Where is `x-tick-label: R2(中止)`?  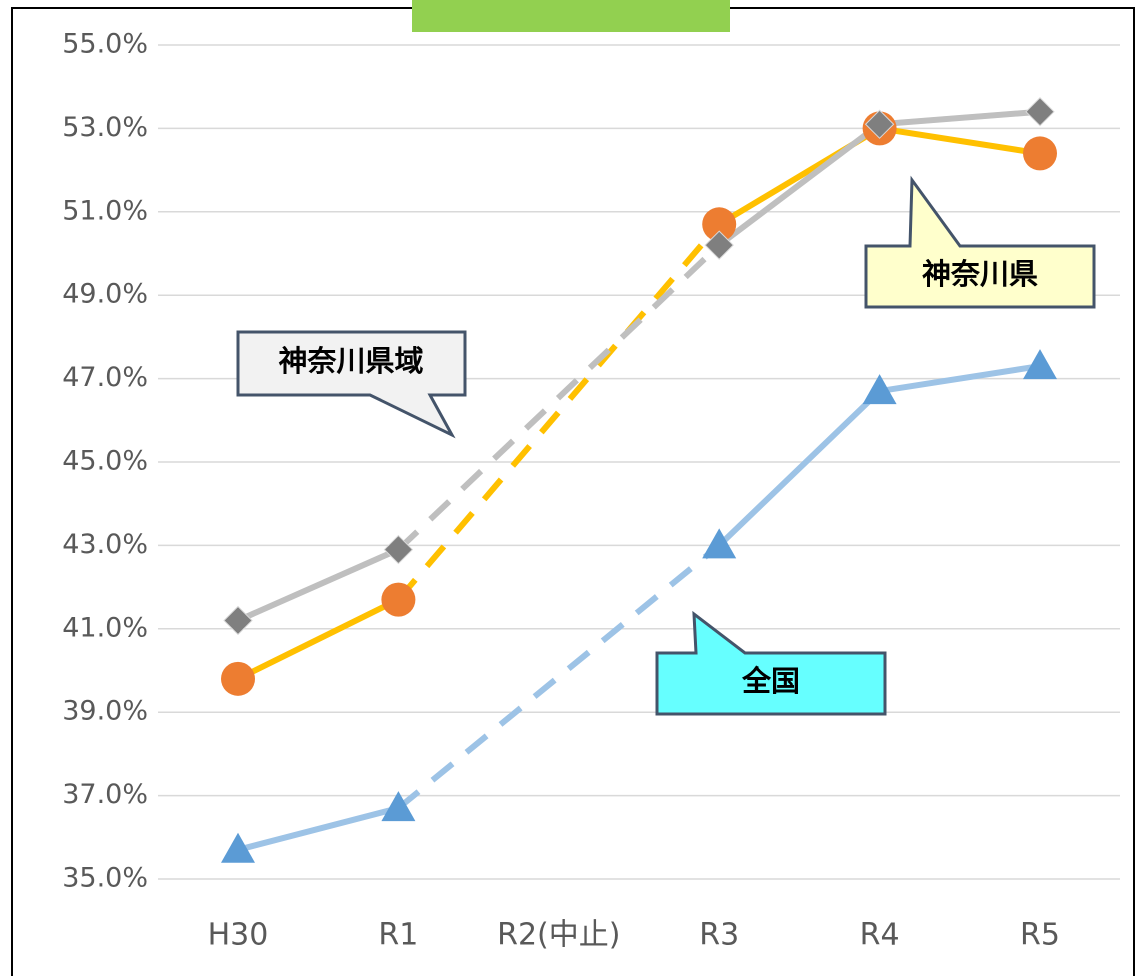
x-tick-label: R2(中止) is located at coordinates (558, 935).